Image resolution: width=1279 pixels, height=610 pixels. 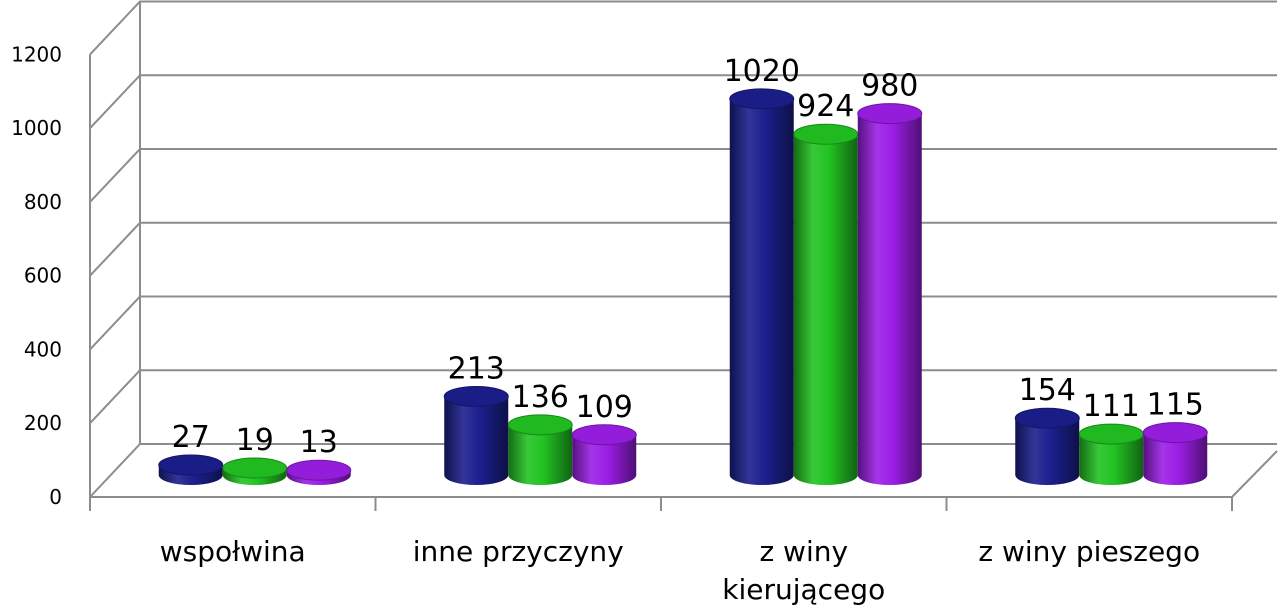 What do you see at coordinates (1047, 390) in the screenshot?
I see `data-label: 154` at bounding box center [1047, 390].